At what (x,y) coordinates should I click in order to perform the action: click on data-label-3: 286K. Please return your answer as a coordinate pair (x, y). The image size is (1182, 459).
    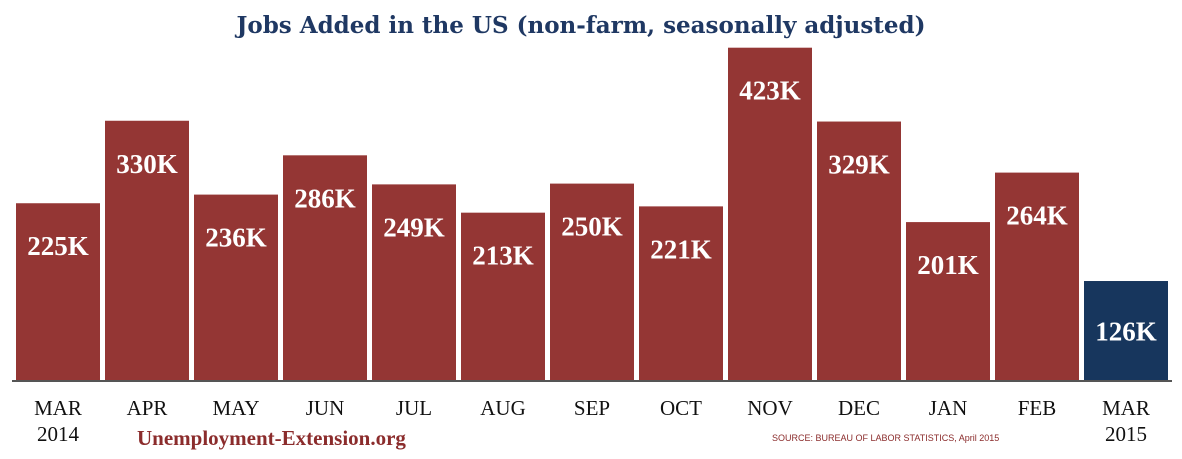
    Looking at the image, I should click on (325, 198).